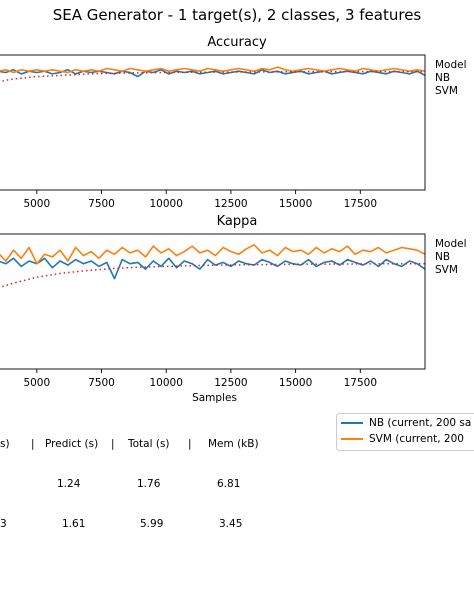 The height and width of the screenshot is (590, 474). Describe the element at coordinates (3, 524) in the screenshot. I see `stats-cell: 3` at that location.